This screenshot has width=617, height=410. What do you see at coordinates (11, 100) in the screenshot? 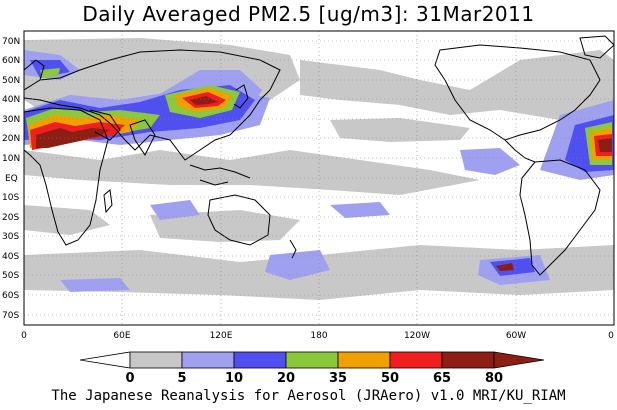
I see `lat-tick-label: 40N` at bounding box center [11, 100].